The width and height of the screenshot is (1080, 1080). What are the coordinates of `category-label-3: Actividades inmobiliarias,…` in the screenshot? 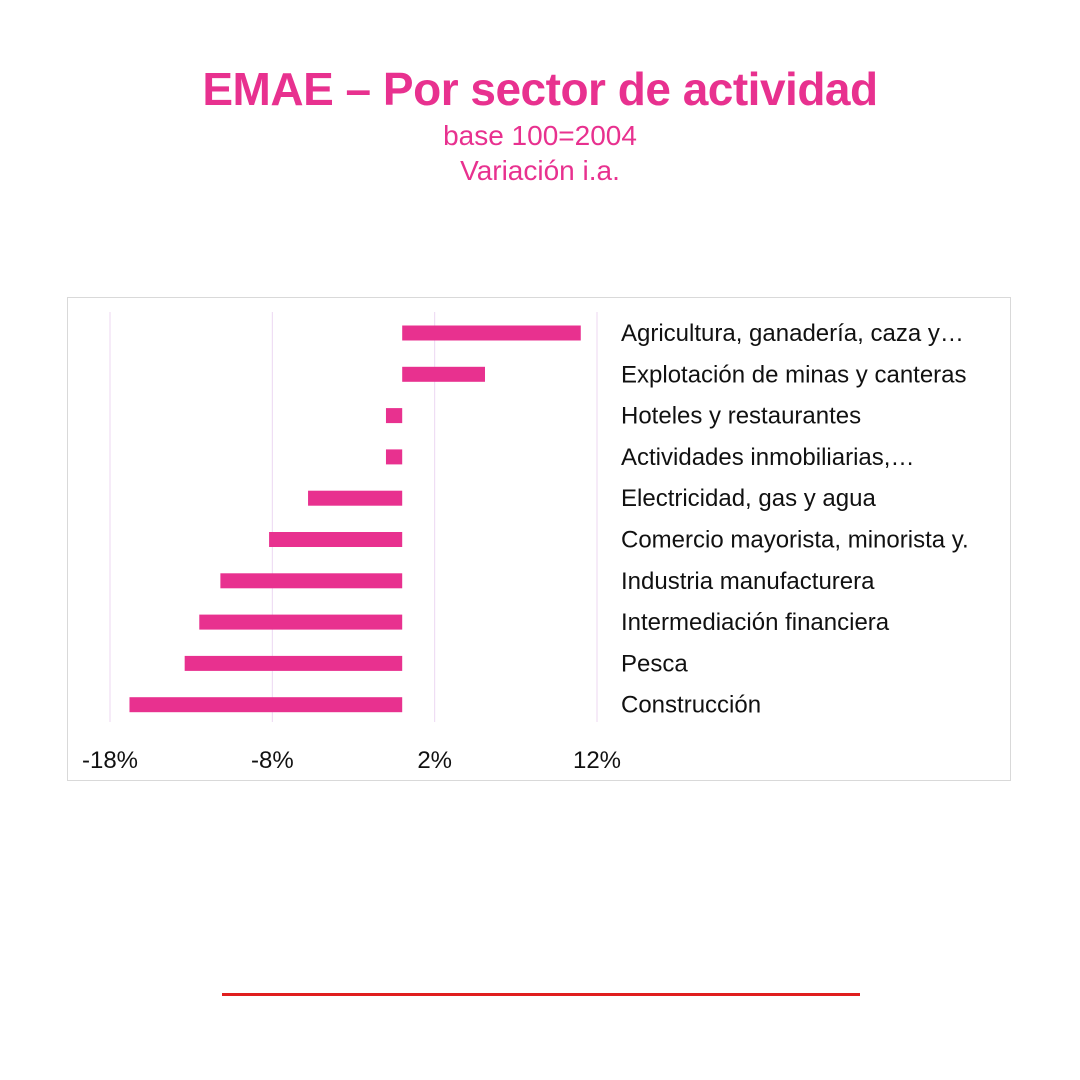 It's located at (767, 457).